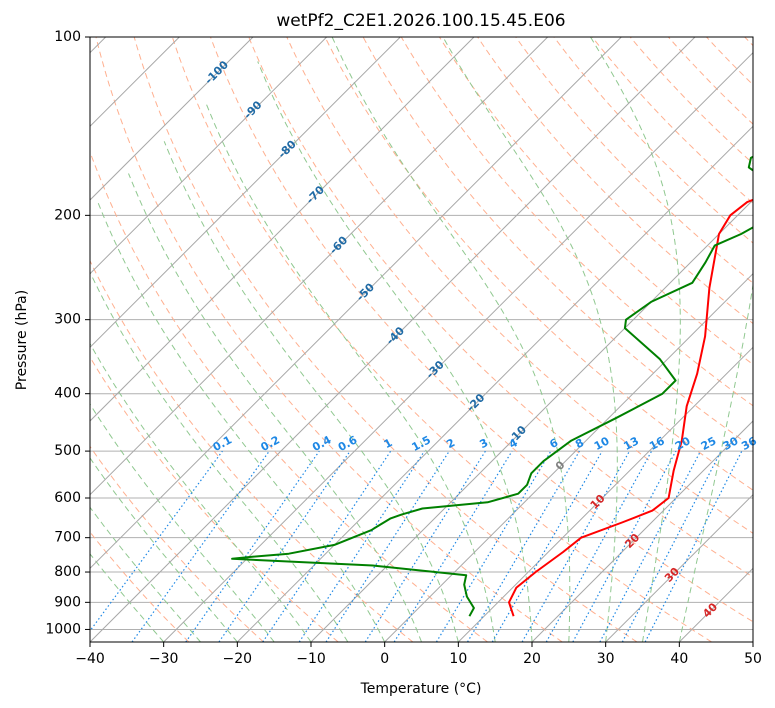 This screenshot has width=775, height=708. What do you see at coordinates (753, 659) in the screenshot?
I see `x-tick-label: 50` at bounding box center [753, 659].